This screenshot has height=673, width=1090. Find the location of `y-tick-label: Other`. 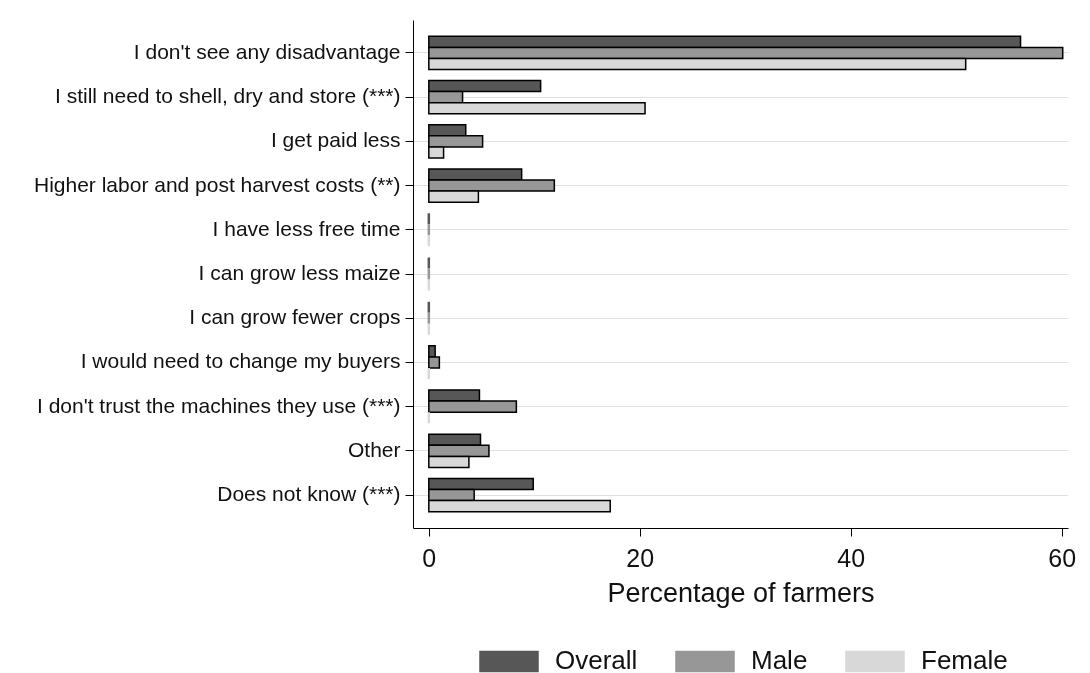

y-tick-label: Other is located at coordinates (374, 449).